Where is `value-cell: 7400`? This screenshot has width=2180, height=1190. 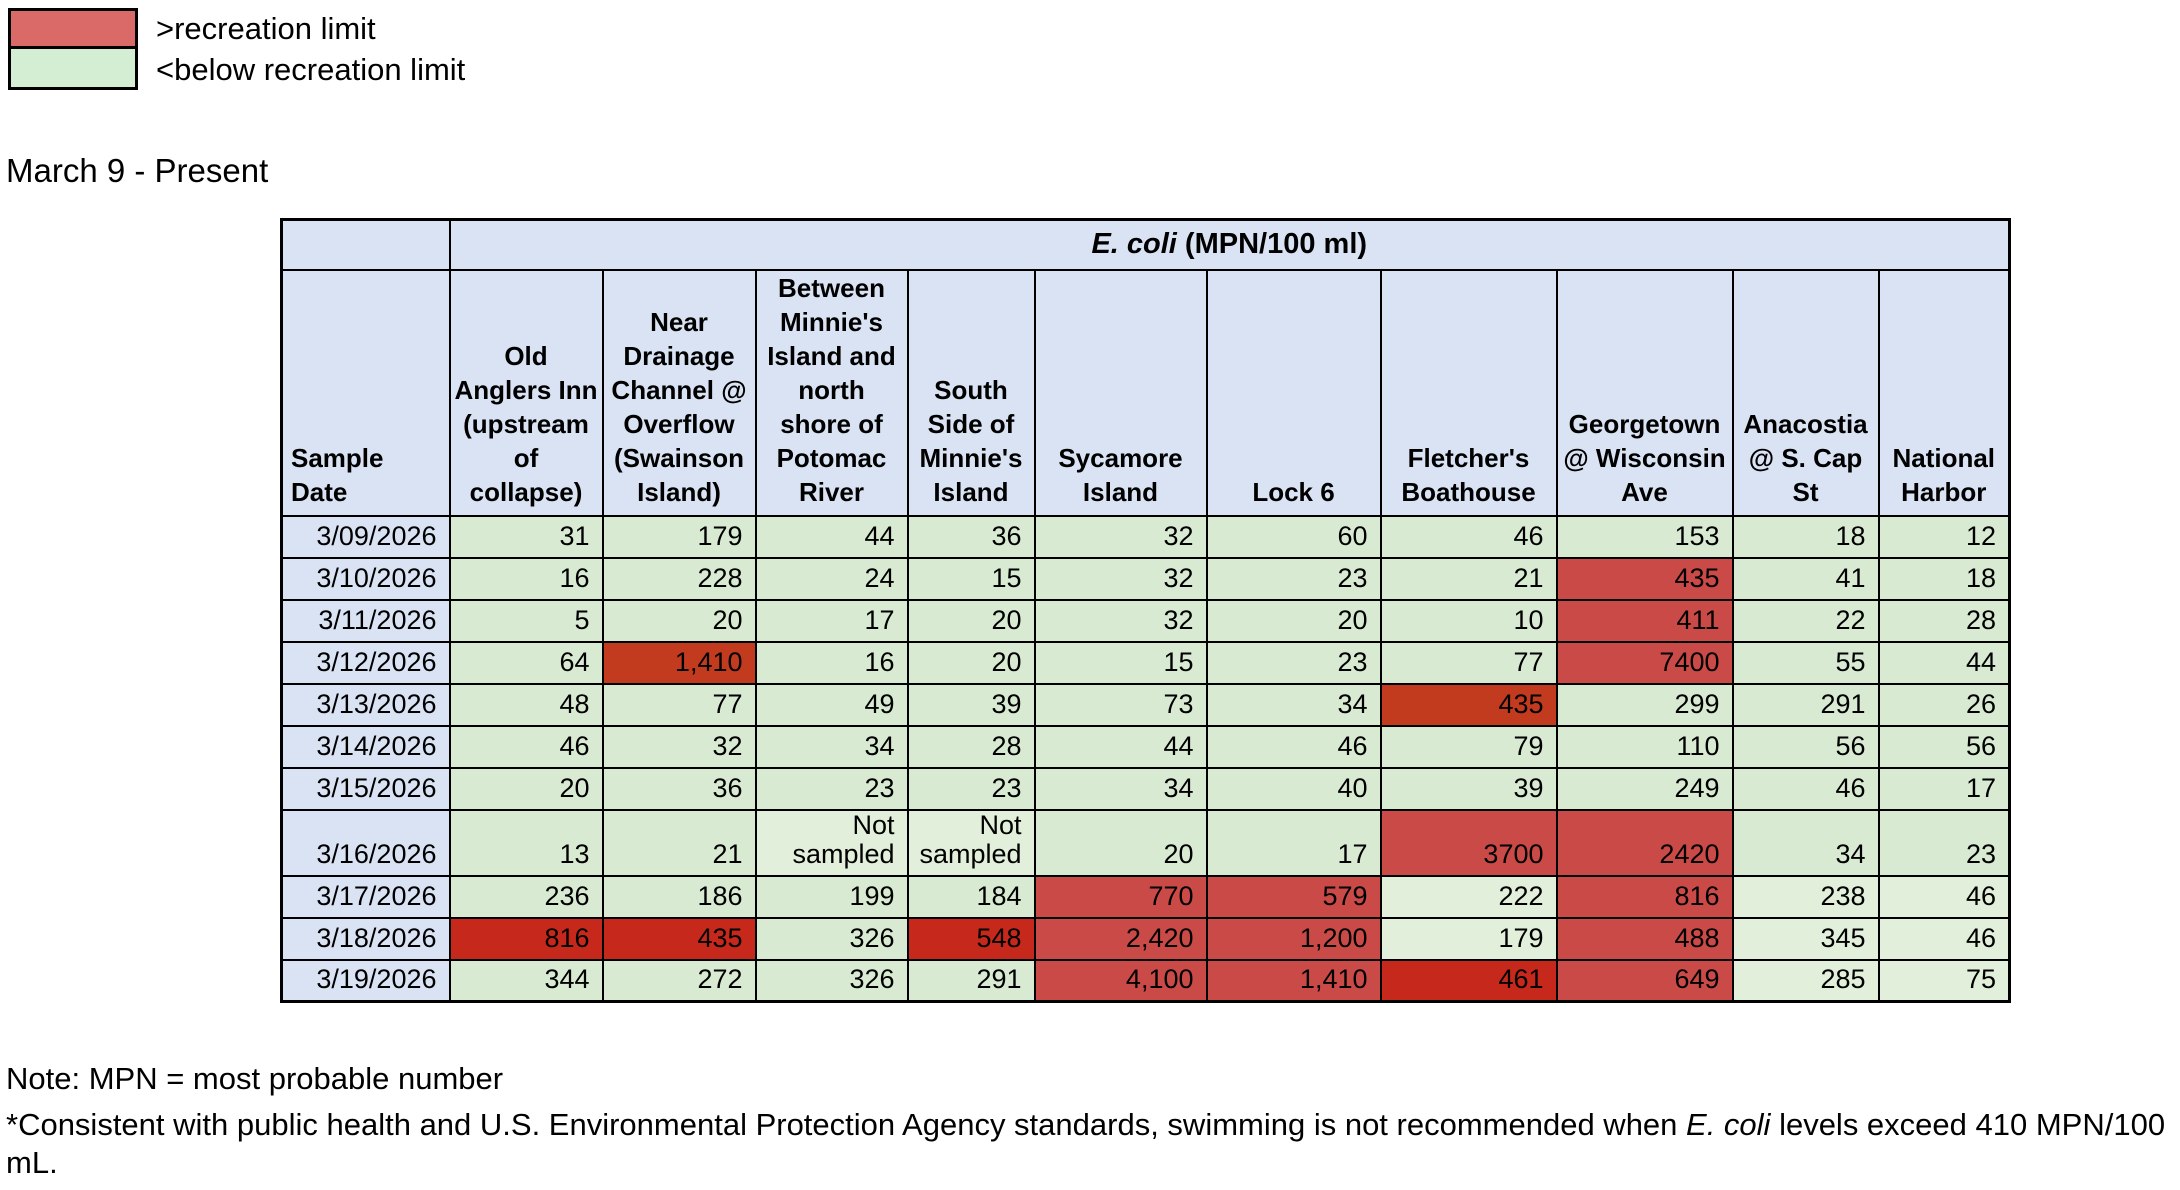
value-cell: 7400 is located at coordinates (1644, 662).